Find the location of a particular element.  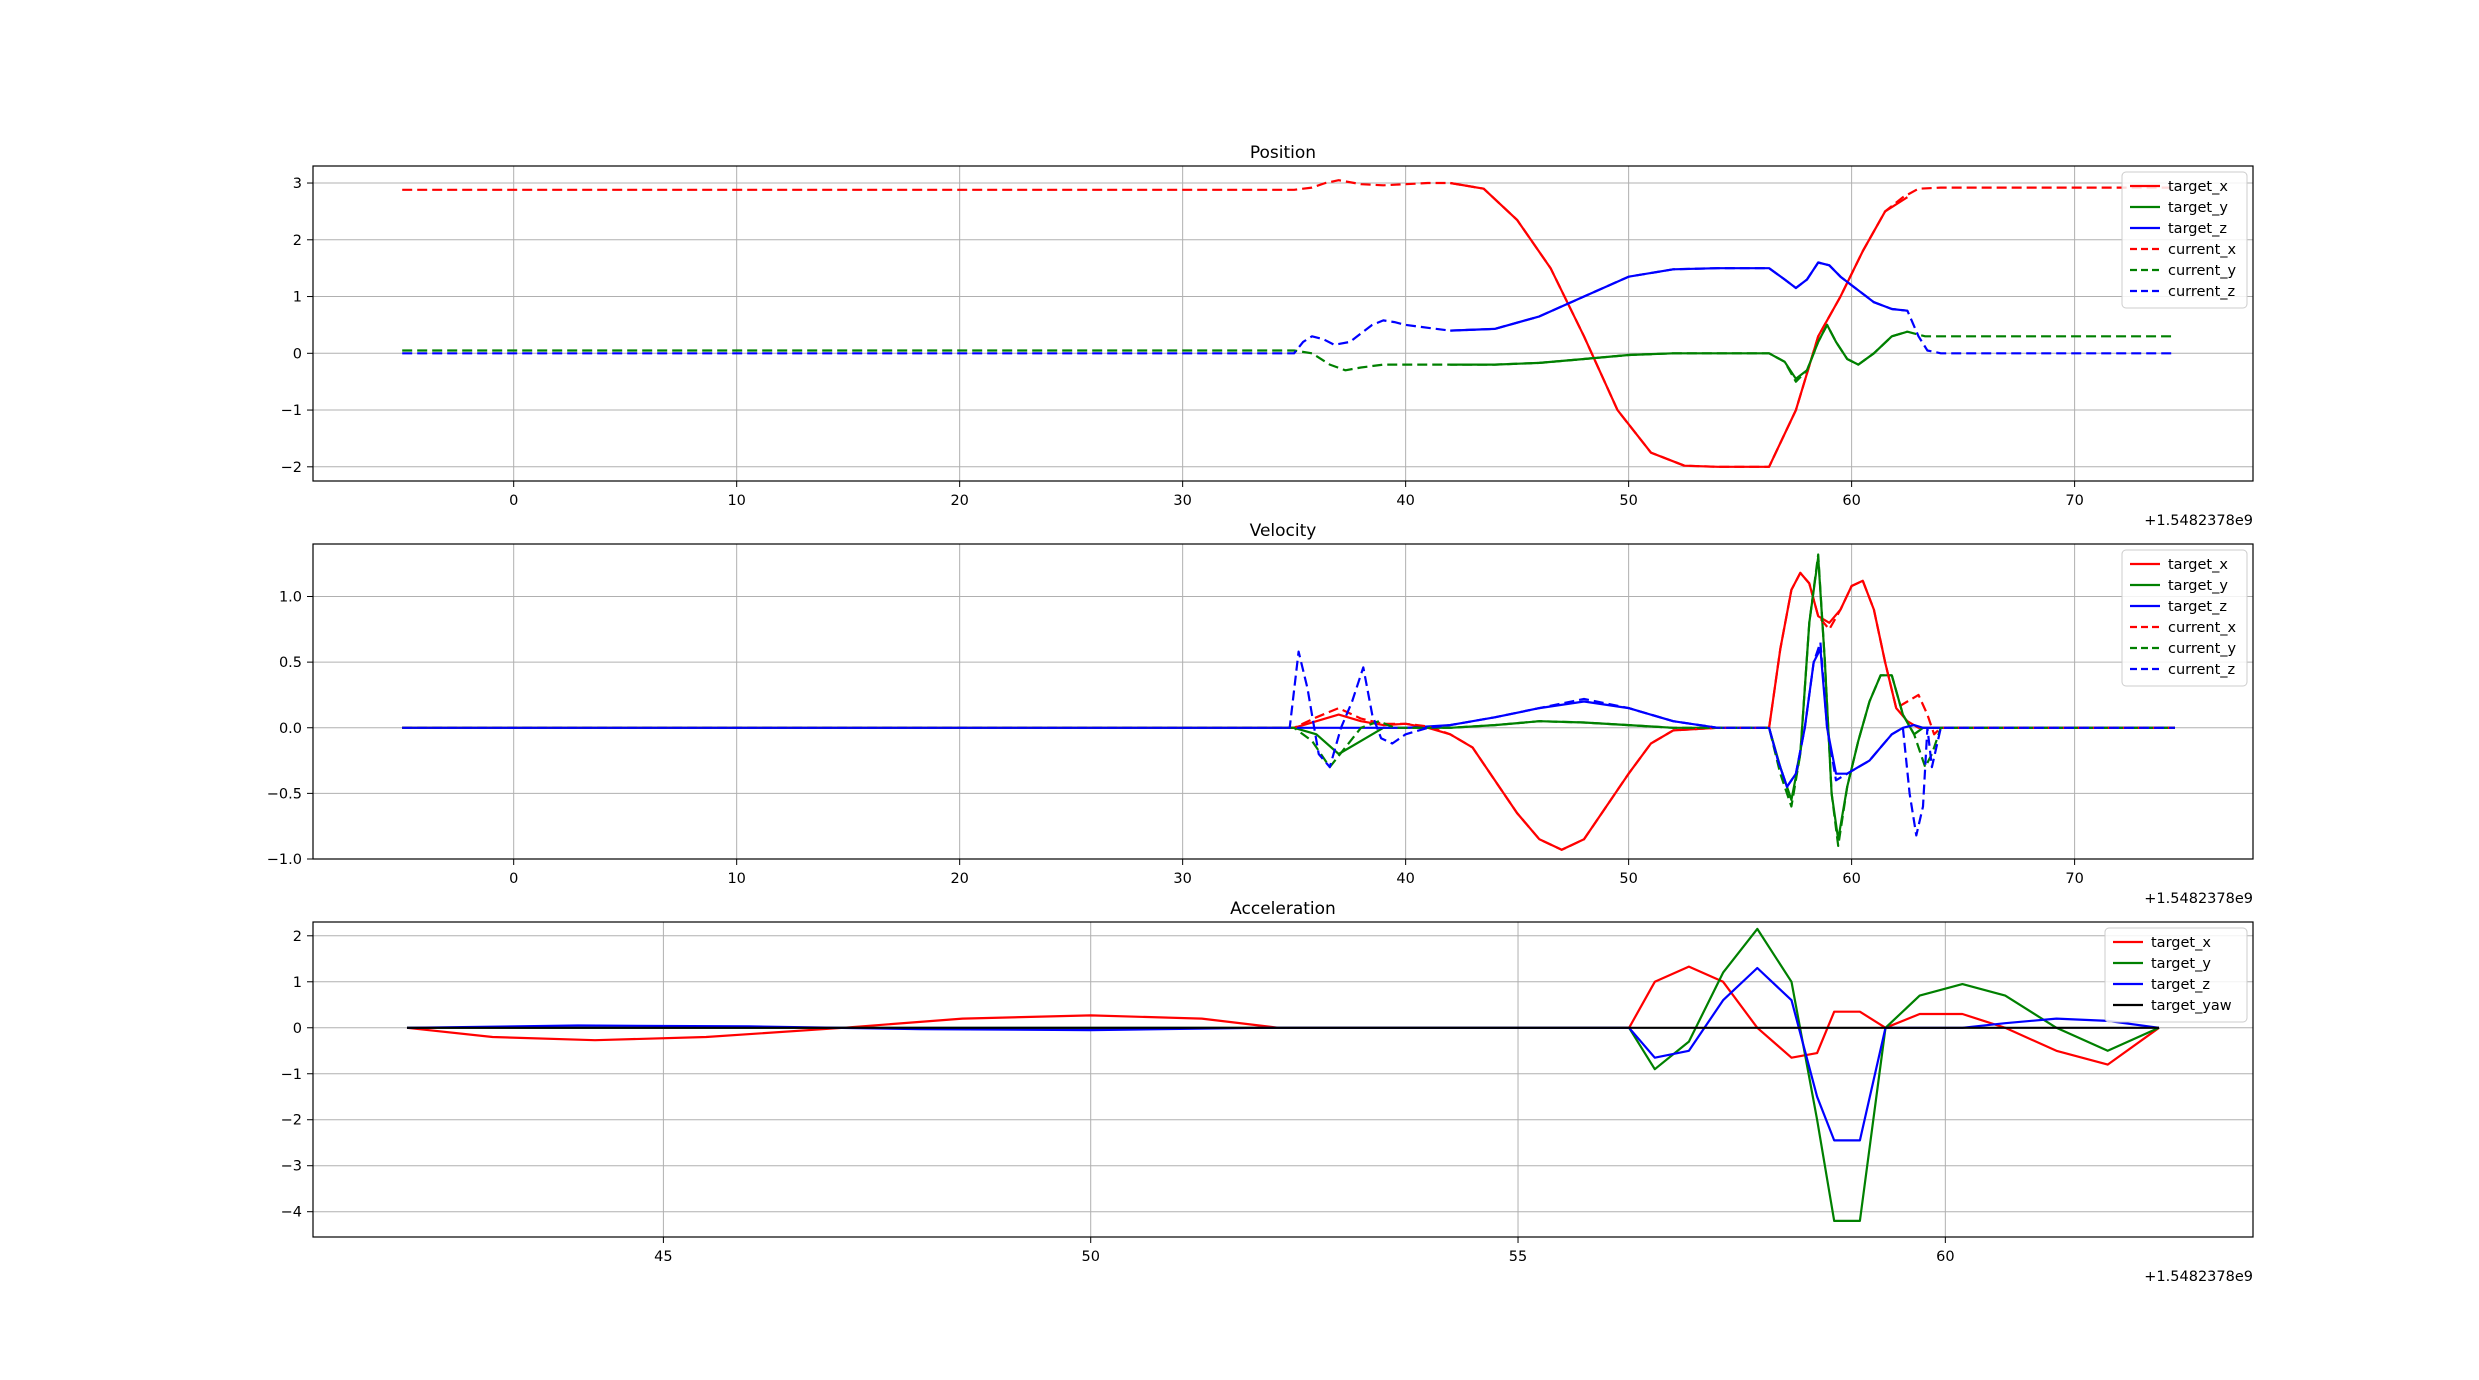

series-line-current_y is located at coordinates (1288, 353).